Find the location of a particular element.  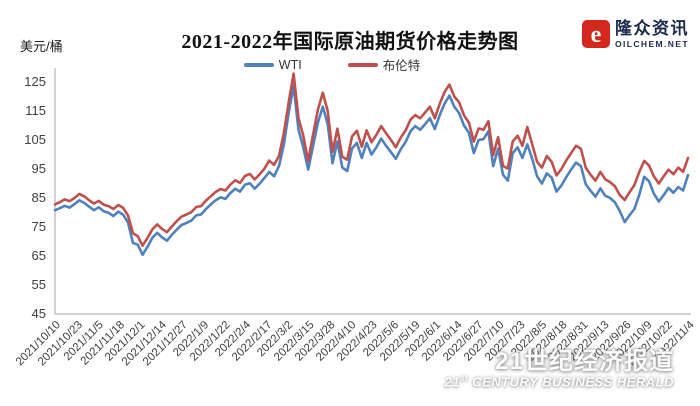

y-tick-label: 55 is located at coordinates (38, 284).